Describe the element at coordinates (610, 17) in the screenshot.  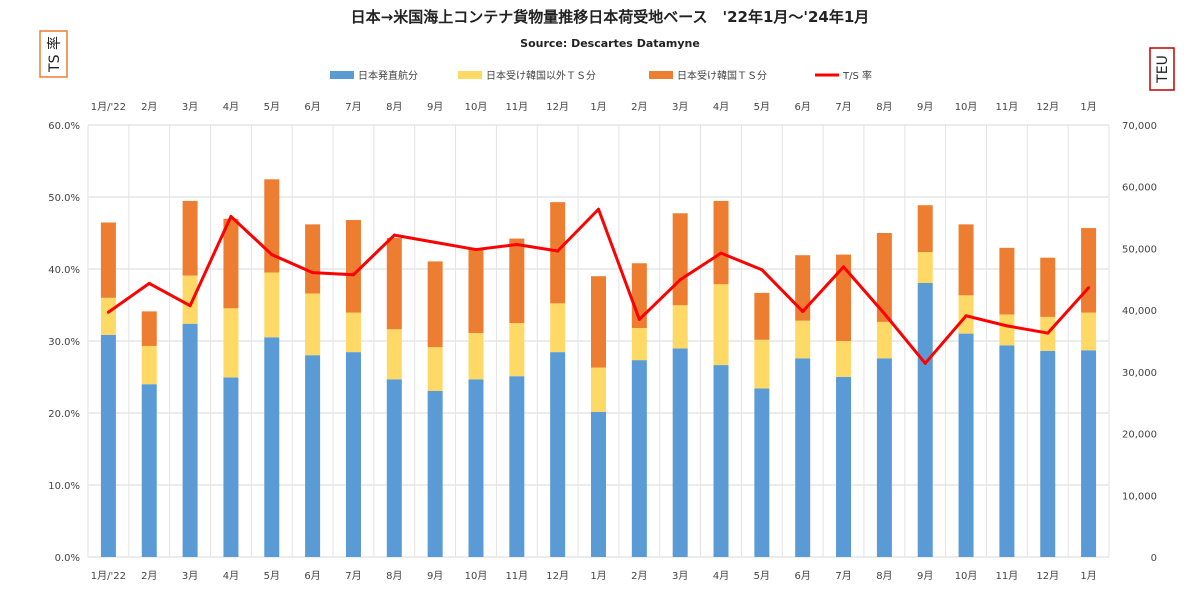
I see `chart-title: 日本→米国海上コンテナ貨物量推移日本荷受地ベース '22年1月～'24年1月` at that location.